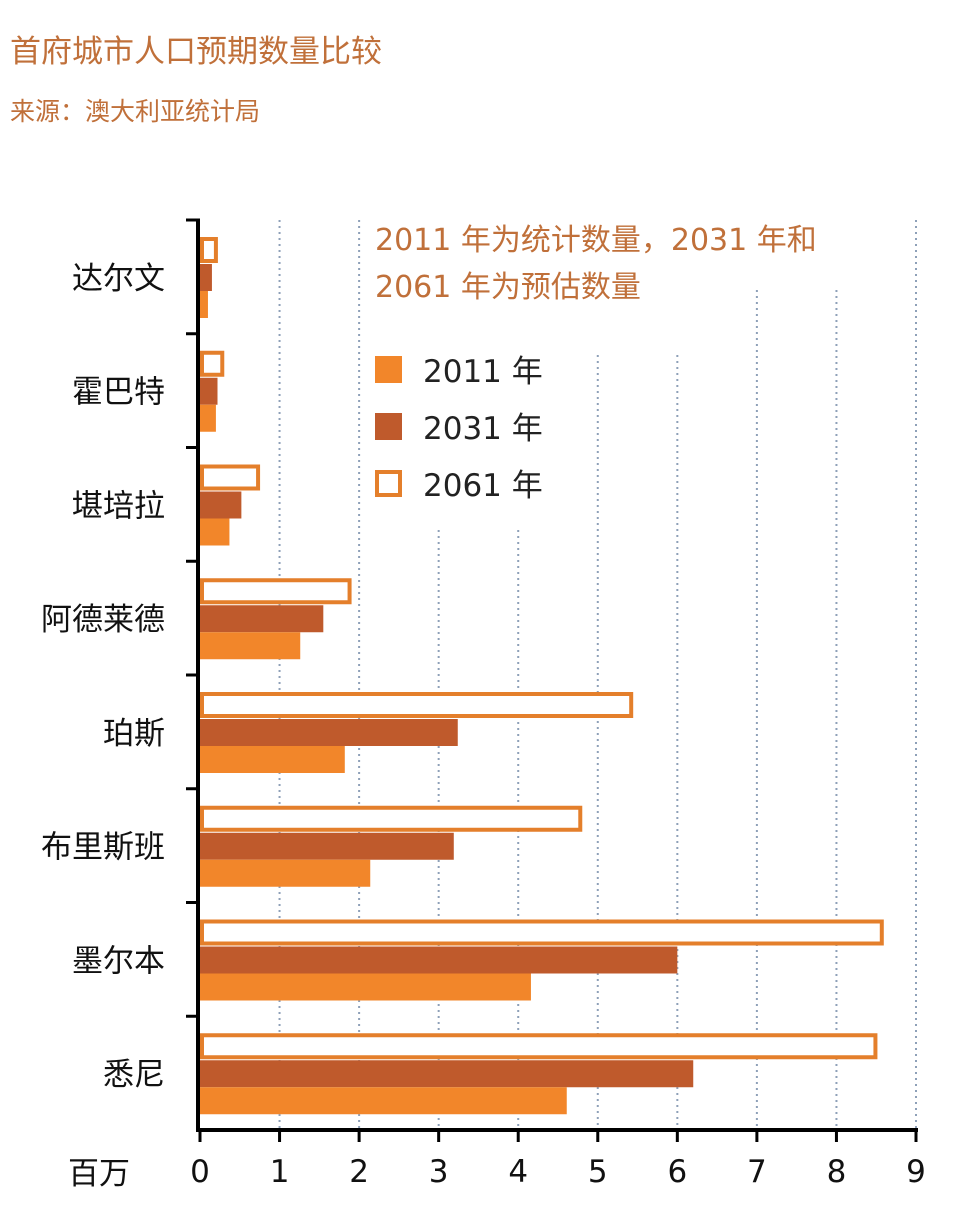  What do you see at coordinates (118, 506) in the screenshot?
I see `category-label: 堪培拉` at bounding box center [118, 506].